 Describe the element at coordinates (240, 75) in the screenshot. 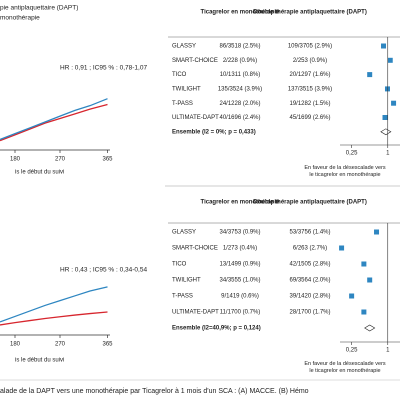

I see `ticagrelor-events: 10/1311 (0.8%)` at that location.